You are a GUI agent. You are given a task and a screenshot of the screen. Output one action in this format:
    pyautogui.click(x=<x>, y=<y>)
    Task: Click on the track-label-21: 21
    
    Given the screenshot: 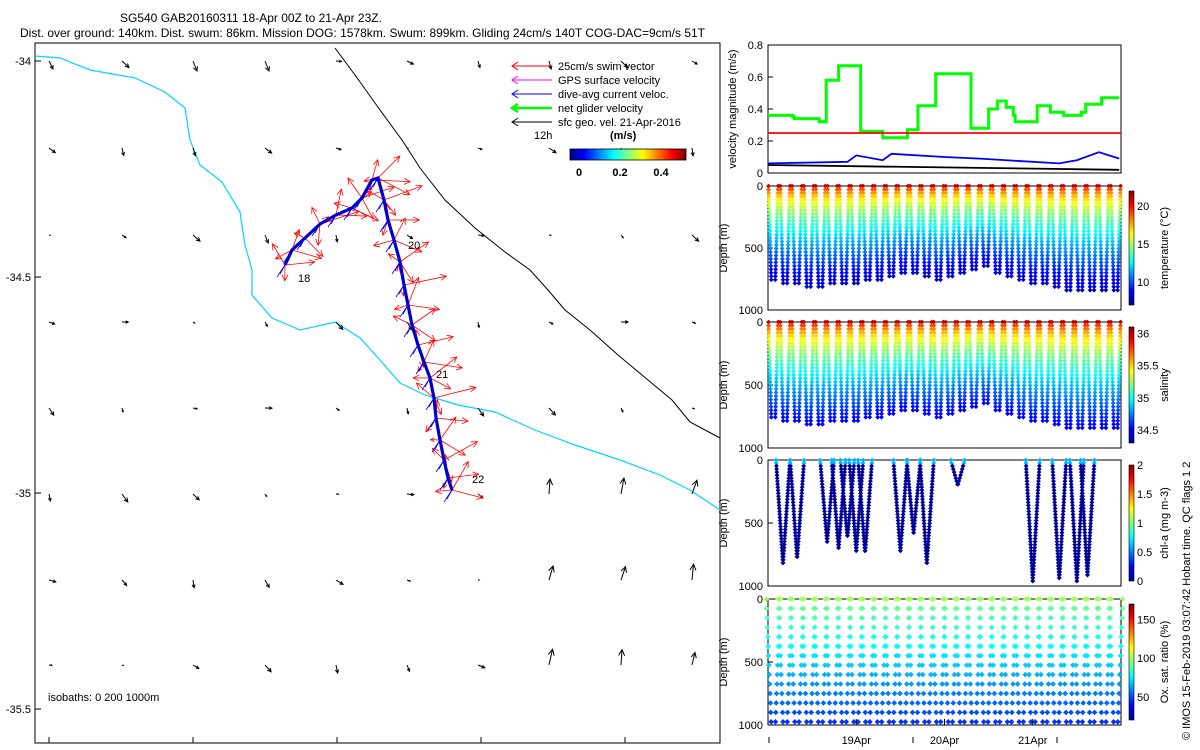 What is the action you would take?
    pyautogui.click(x=442, y=375)
    